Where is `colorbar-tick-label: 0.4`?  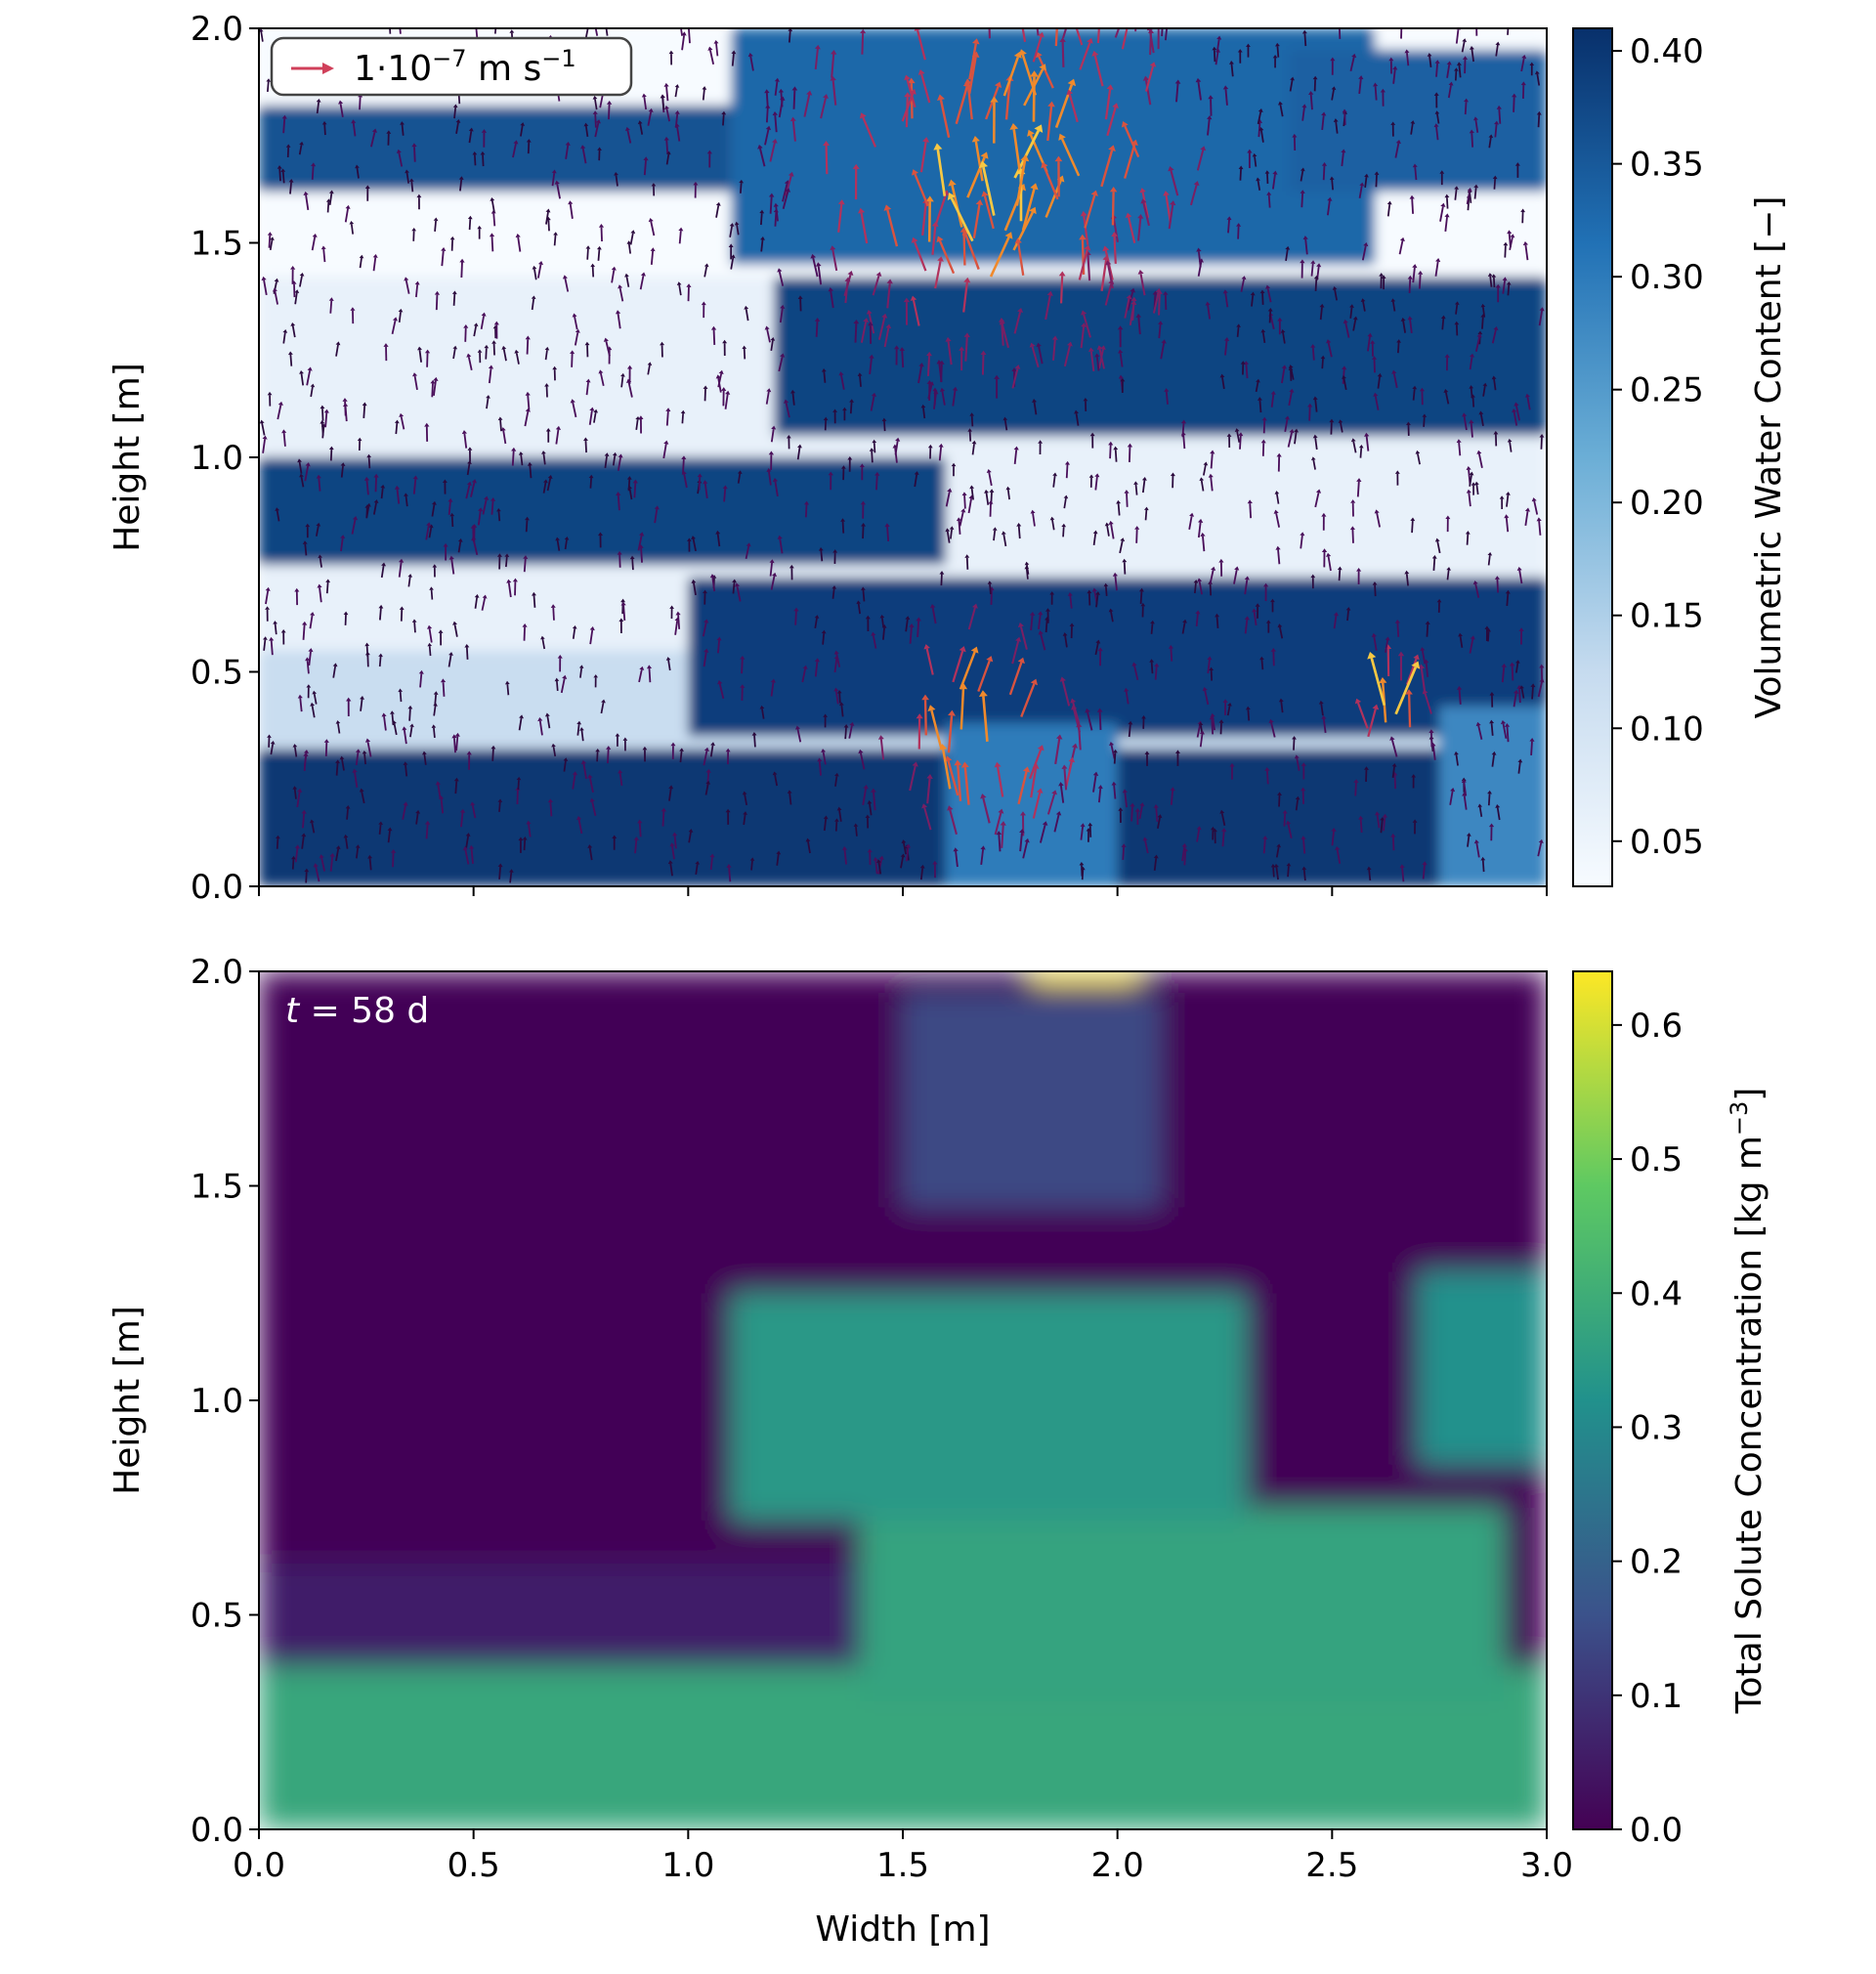 colorbar-tick-label: 0.4 is located at coordinates (1656, 1293).